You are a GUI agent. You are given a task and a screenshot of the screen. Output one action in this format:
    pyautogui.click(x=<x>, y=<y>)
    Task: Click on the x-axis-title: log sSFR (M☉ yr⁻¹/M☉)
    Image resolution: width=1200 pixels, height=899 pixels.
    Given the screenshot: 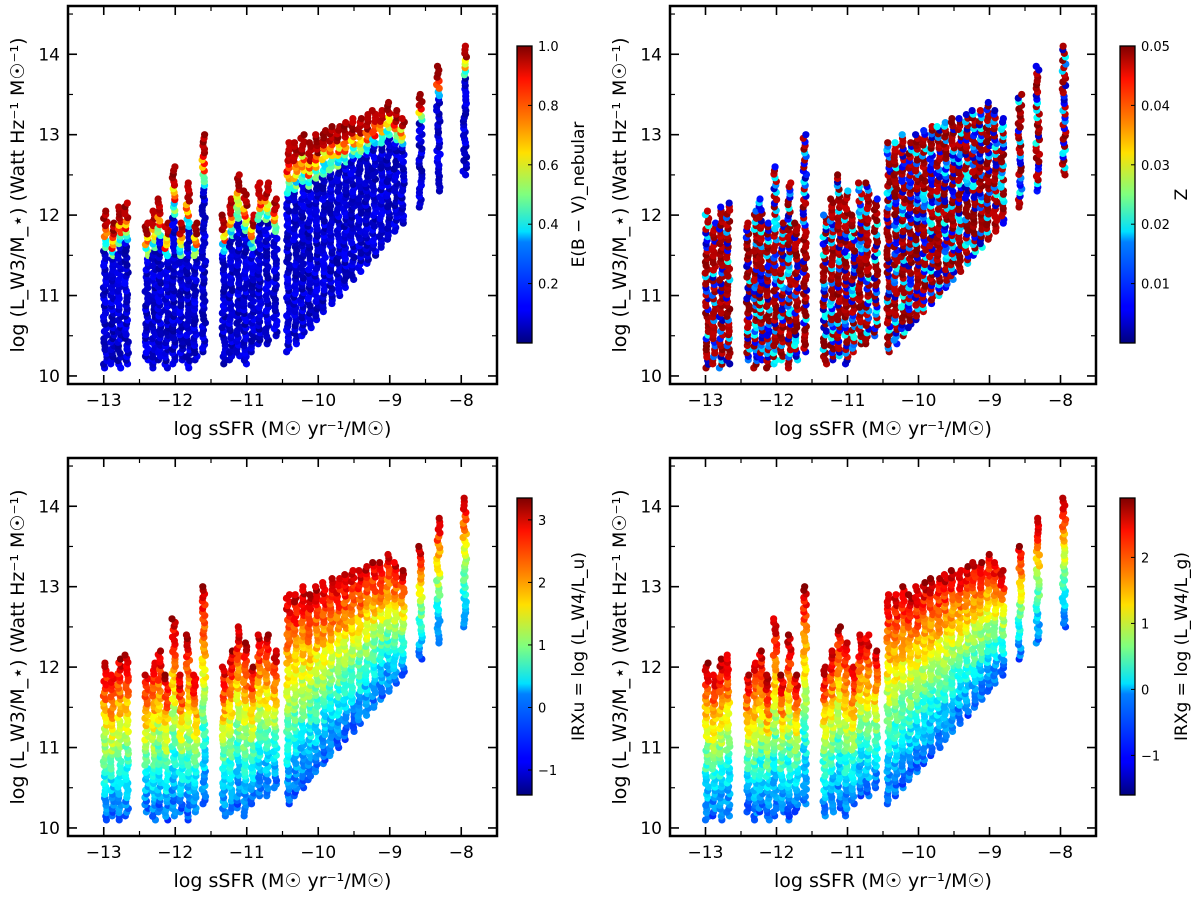 What is the action you would take?
    pyautogui.click(x=883, y=429)
    